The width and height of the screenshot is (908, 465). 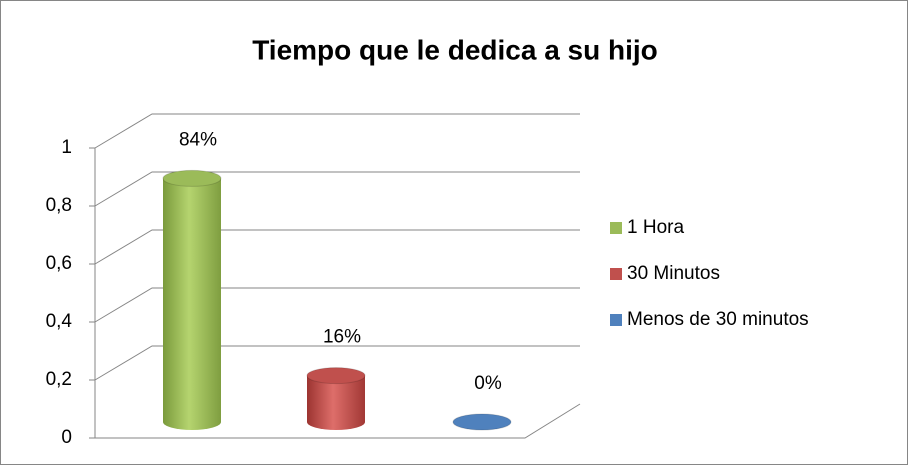 What do you see at coordinates (488, 383) in the screenshot?
I see `value-label: 0%` at bounding box center [488, 383].